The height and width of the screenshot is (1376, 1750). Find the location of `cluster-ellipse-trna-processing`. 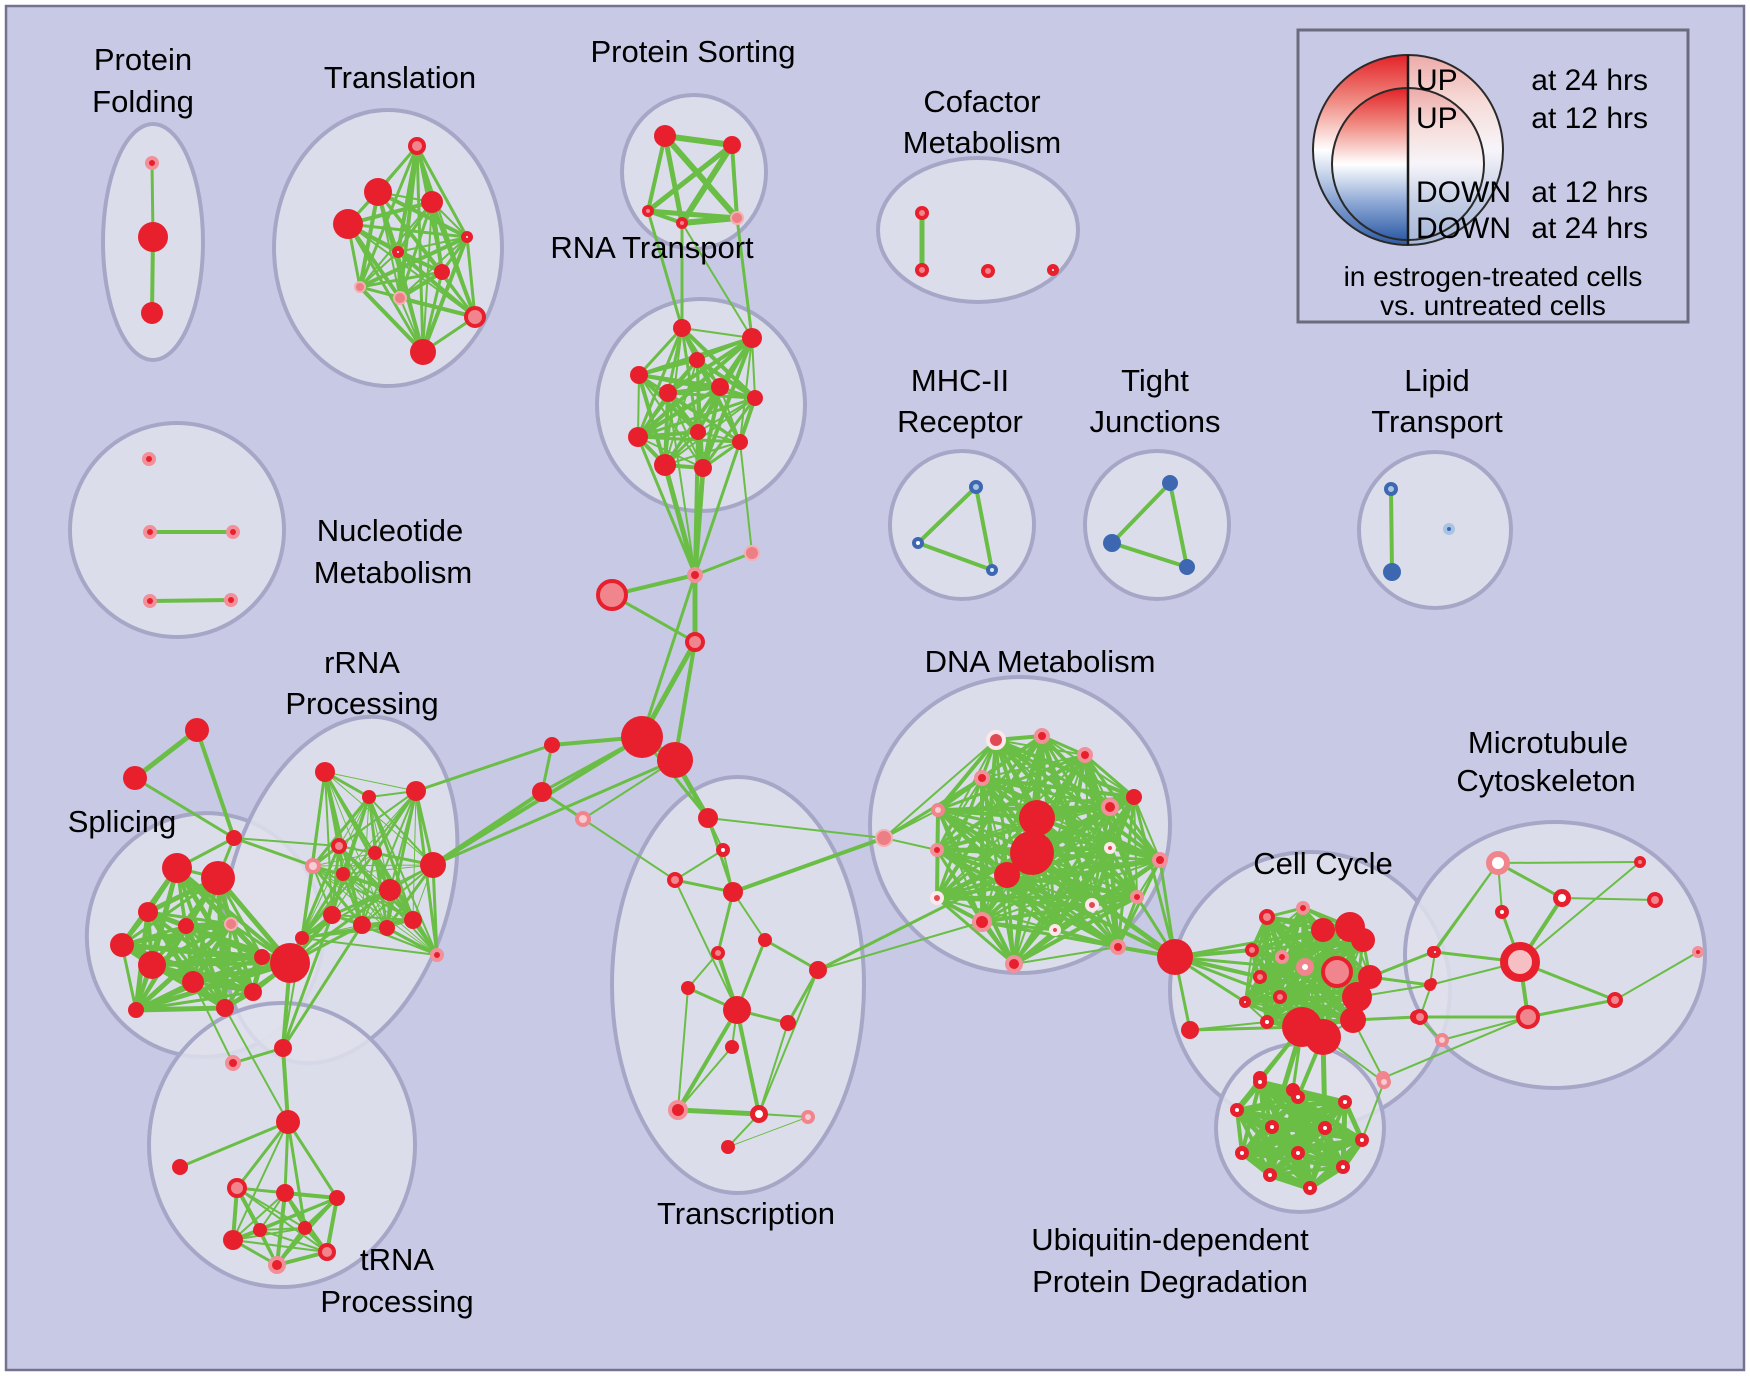

cluster-ellipse-trna-processing is located at coordinates (282, 1145).